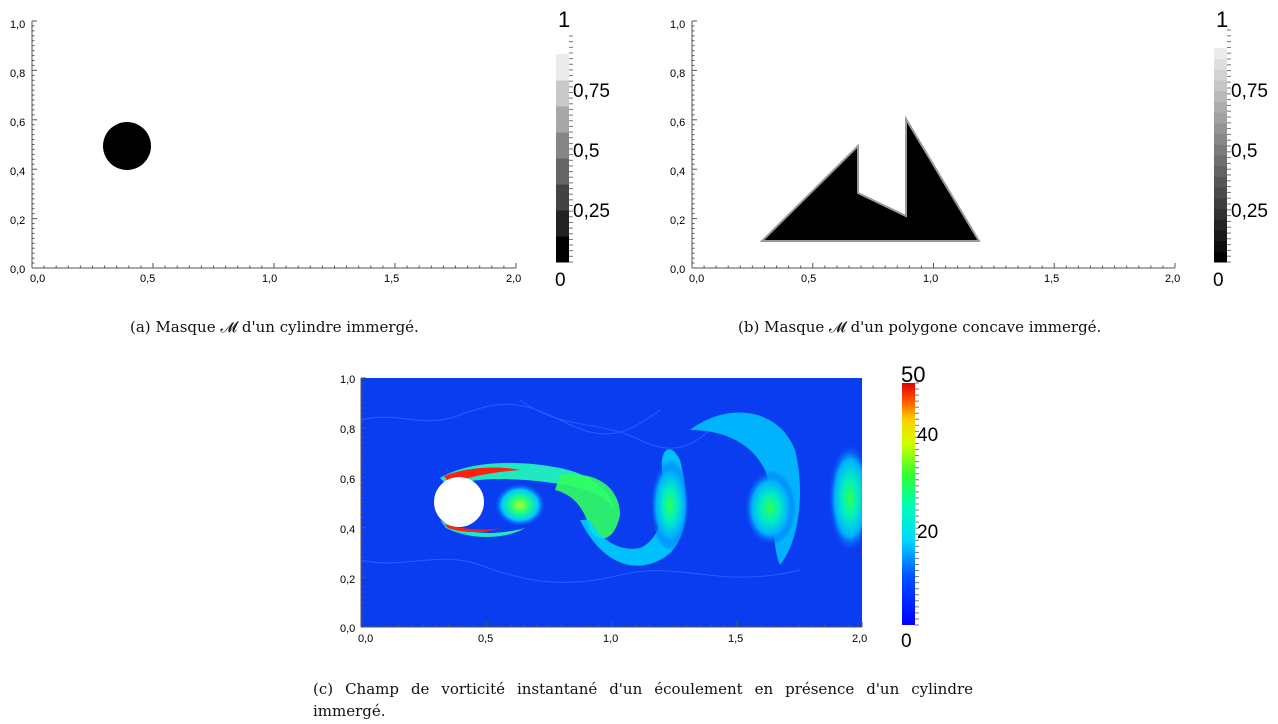  Describe the element at coordinates (37, 279) in the screenshot. I see `panel-a-xtick-0: 0,0` at that location.